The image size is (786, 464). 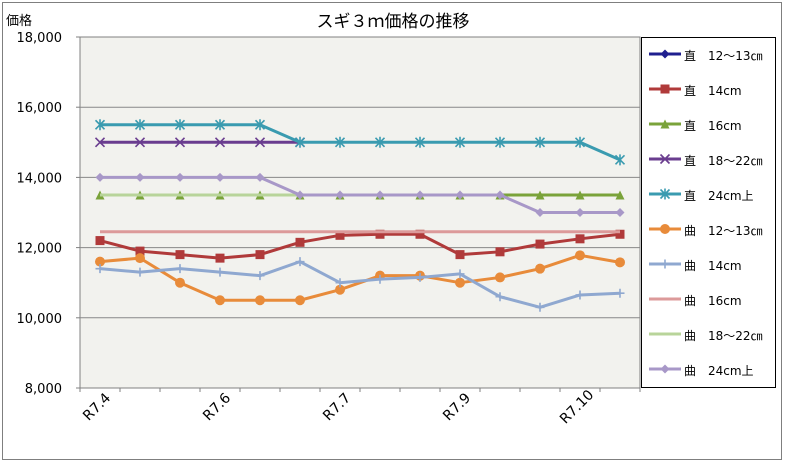 I want to click on legend-item: 直 18～22㎝, so click(x=709, y=159).